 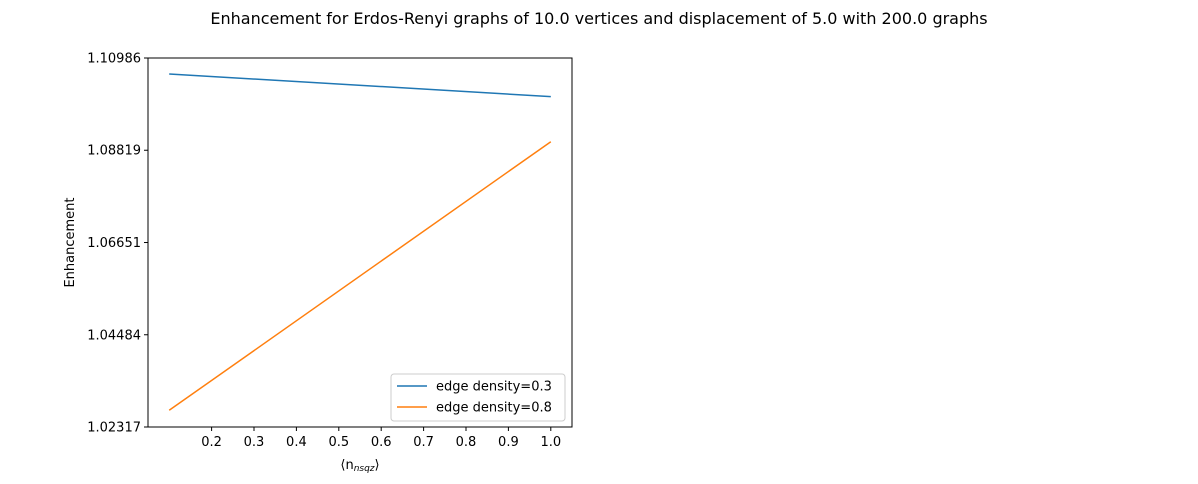 What do you see at coordinates (296, 442) in the screenshot?
I see `x-tick-label: 0.4` at bounding box center [296, 442].